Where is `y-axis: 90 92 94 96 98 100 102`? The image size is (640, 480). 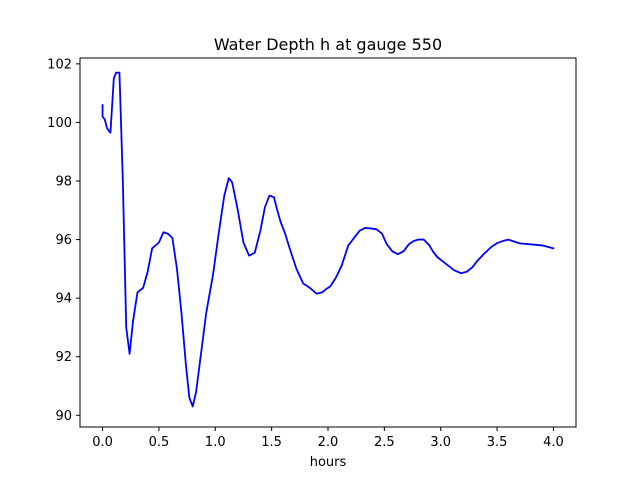 y-axis: 90 92 94 96 98 100 102 is located at coordinates (63, 240).